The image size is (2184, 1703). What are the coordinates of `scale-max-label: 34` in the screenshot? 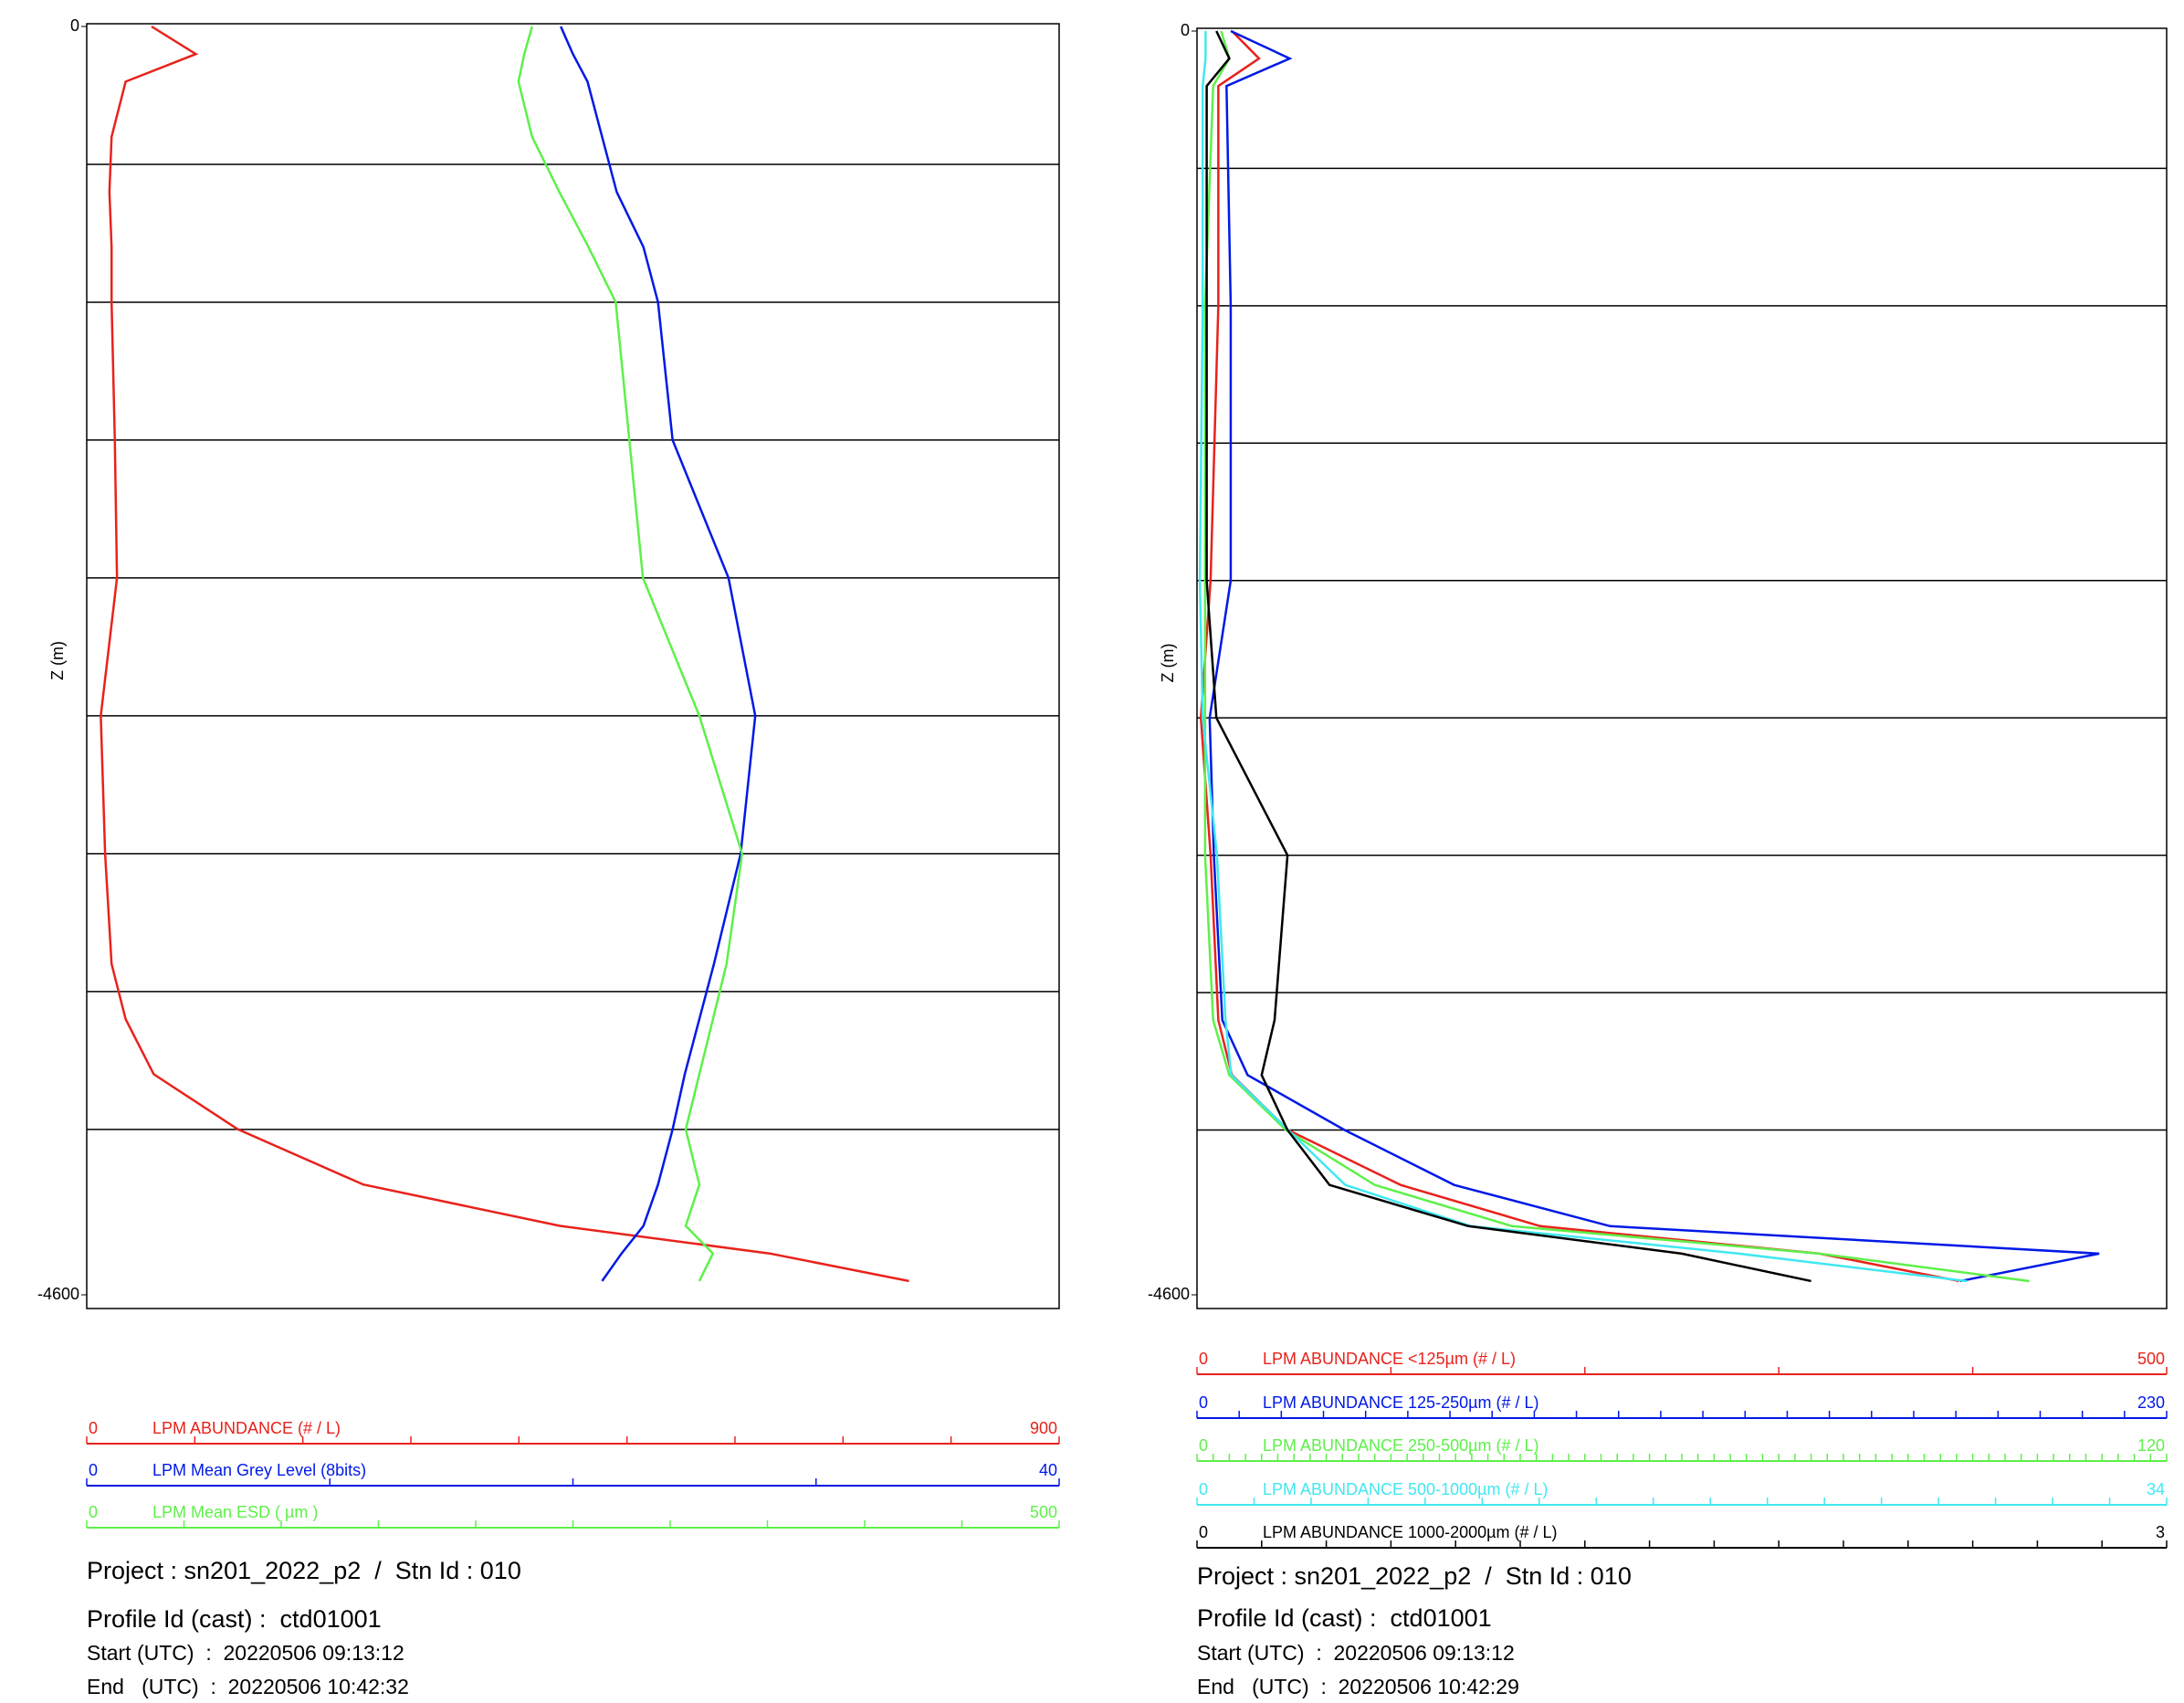 It's located at (2156, 1489).